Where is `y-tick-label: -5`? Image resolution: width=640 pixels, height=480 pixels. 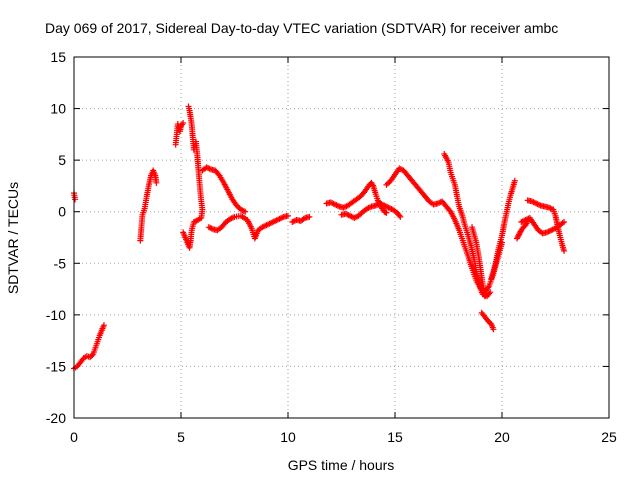
y-tick-label: -5 is located at coordinates (60, 263).